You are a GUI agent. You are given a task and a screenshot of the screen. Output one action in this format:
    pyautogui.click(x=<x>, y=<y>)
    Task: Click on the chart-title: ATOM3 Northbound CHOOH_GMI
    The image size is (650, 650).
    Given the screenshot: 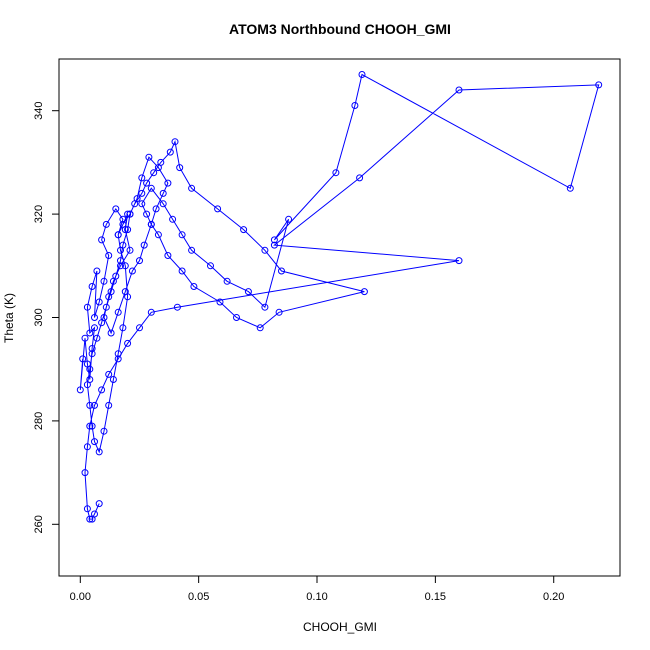 What is the action you would take?
    pyautogui.click(x=340, y=29)
    